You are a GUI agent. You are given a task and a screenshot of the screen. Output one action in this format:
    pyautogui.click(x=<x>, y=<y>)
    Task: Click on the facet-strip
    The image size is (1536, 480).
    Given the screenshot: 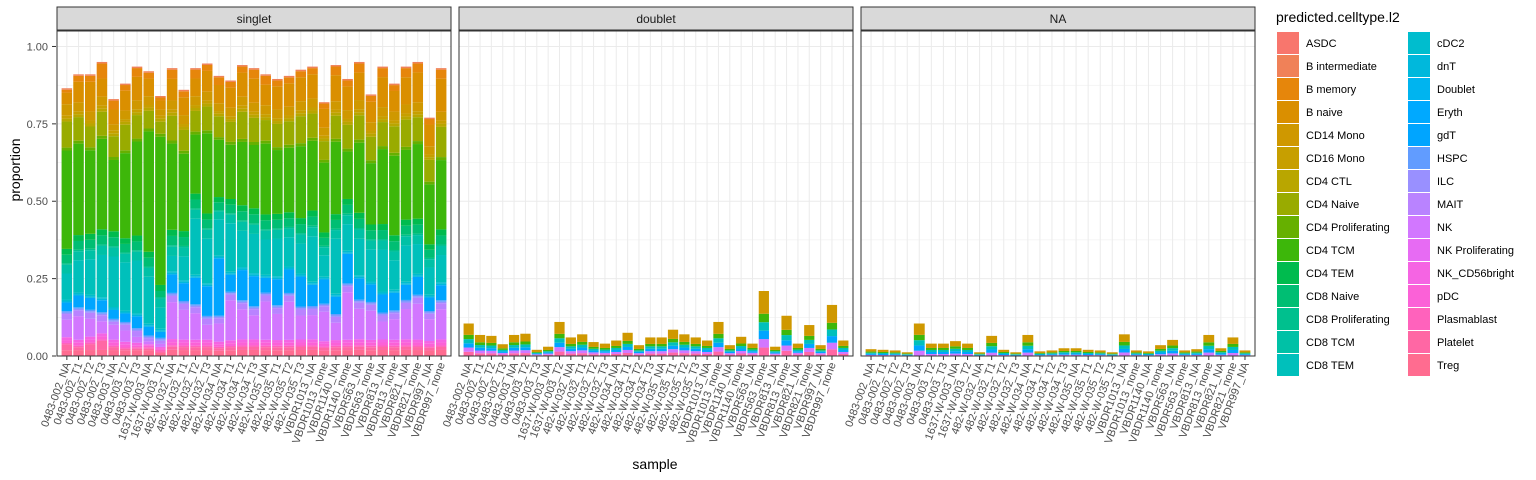 What is the action you would take?
    pyautogui.click(x=254, y=18)
    